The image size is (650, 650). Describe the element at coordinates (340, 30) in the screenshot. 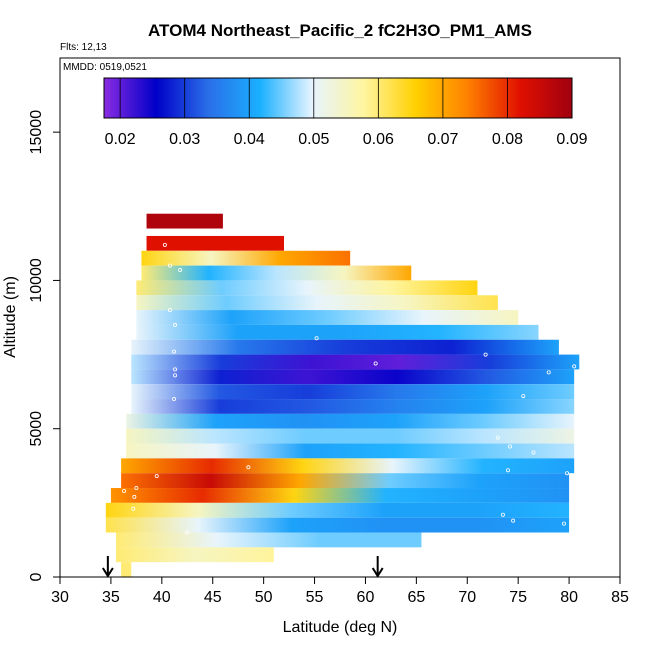

I see `chart-title: ATOM4 Northeast_Pacific_2 fC2H3O_PM1_AMS` at that location.